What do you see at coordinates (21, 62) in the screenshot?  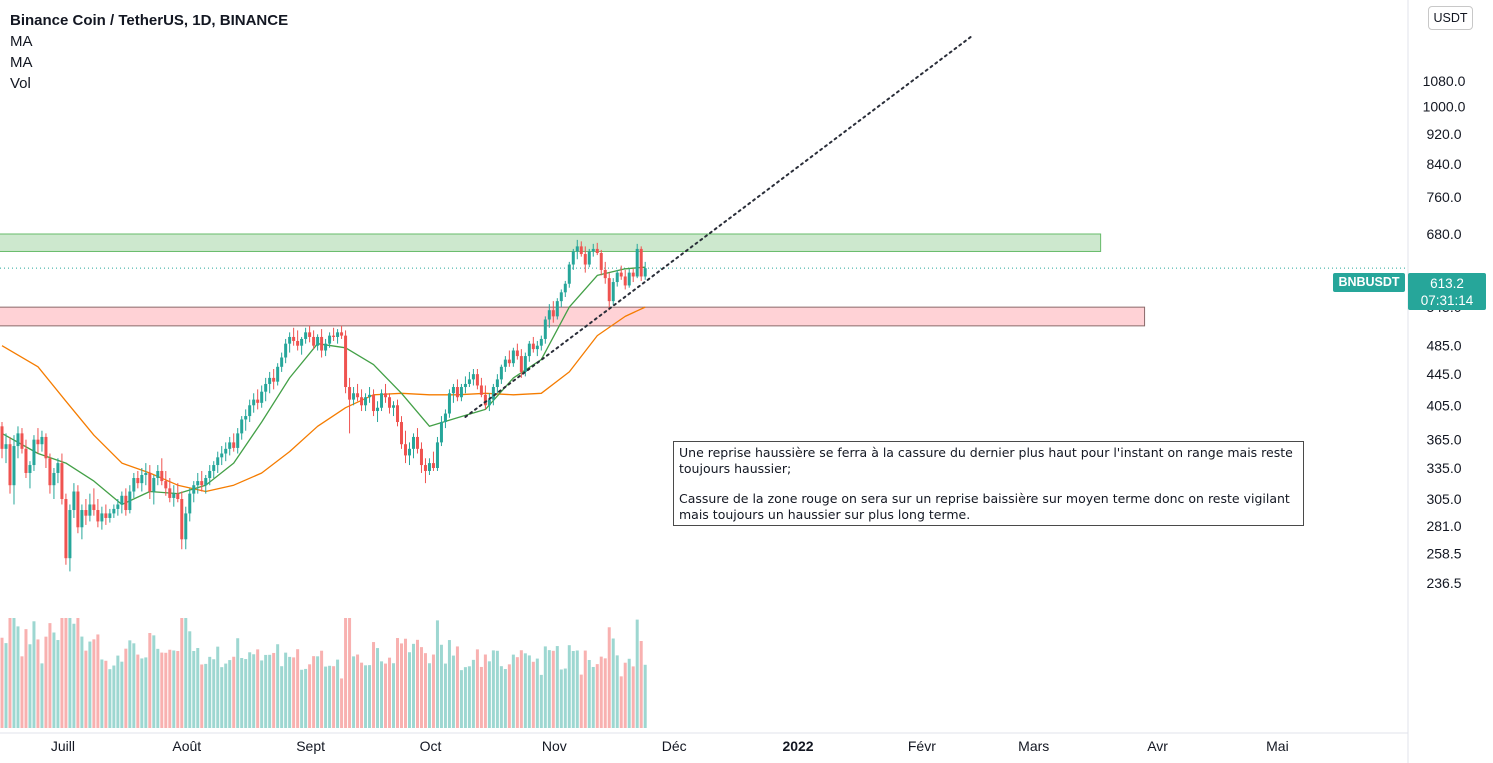 I see `legend-ma-slow: MA` at bounding box center [21, 62].